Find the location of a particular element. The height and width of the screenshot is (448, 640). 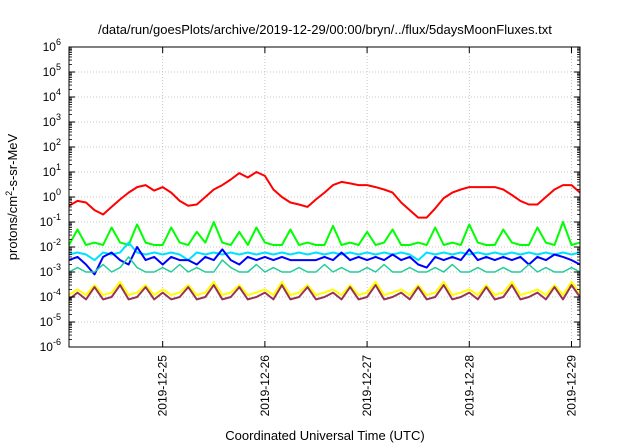

x-tick-label: 2019-12-27 is located at coordinates (367, 386).